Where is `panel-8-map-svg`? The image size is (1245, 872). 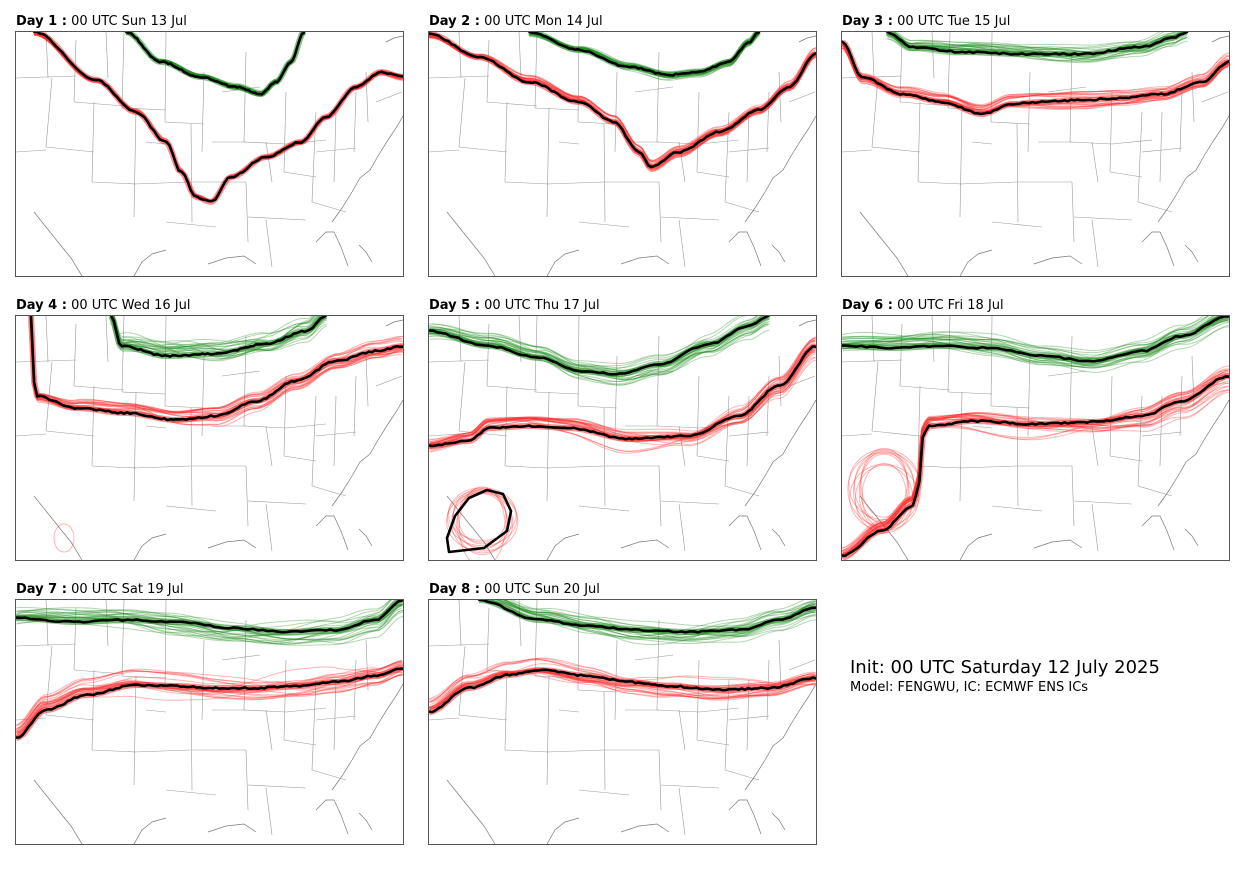
panel-8-map-svg is located at coordinates (622, 722).